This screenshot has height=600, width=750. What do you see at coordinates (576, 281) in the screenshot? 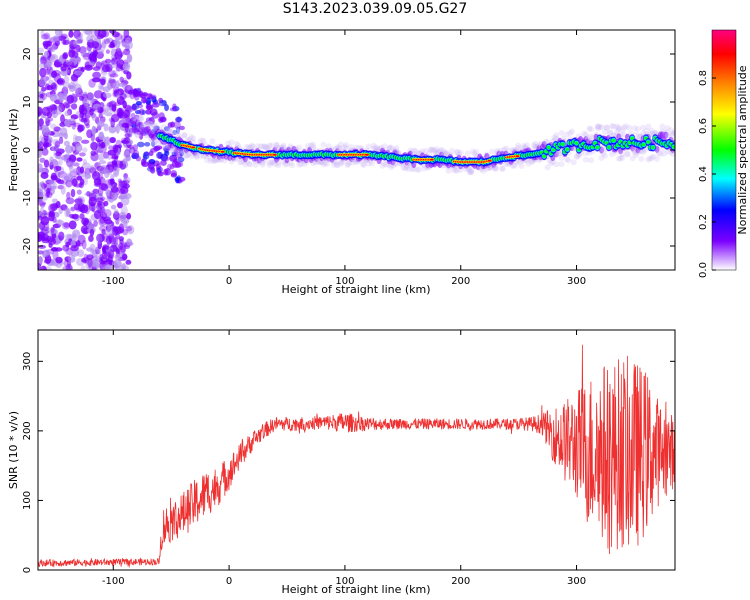
I see `spec-x-tick-label: 300` at bounding box center [576, 281].